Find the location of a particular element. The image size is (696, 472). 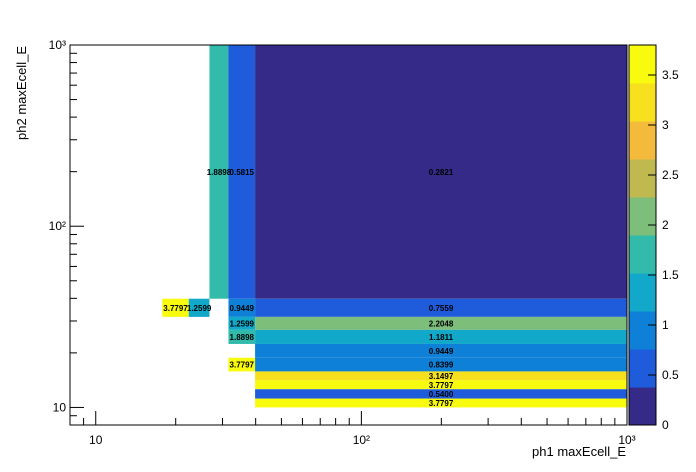

cell-value-label: 3.1497 is located at coordinates (441, 376).